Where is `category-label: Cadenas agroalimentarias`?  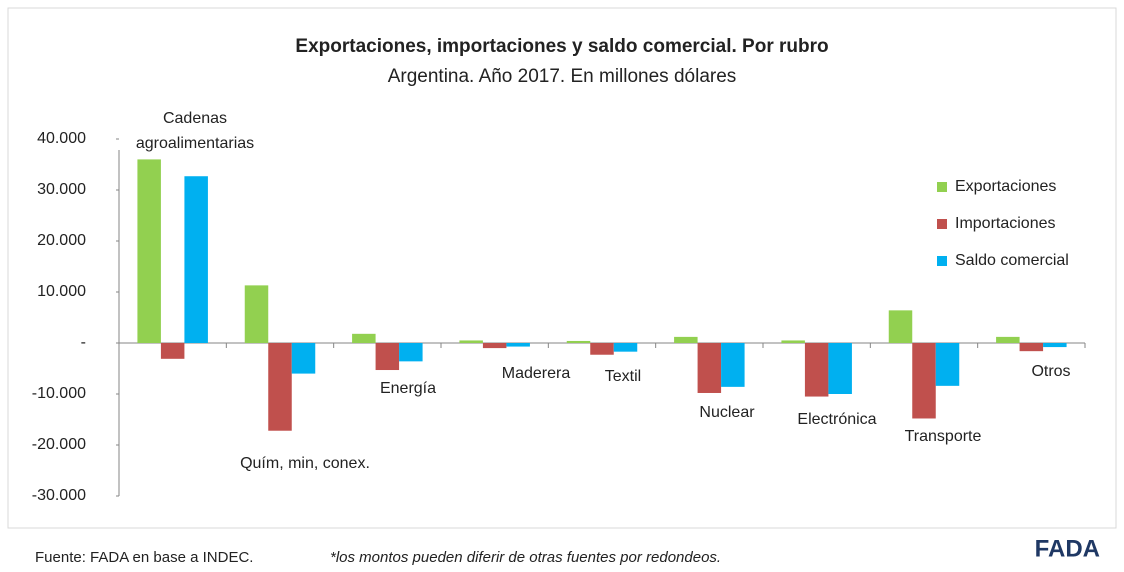 category-label: Cadenas agroalimentarias is located at coordinates (195, 131).